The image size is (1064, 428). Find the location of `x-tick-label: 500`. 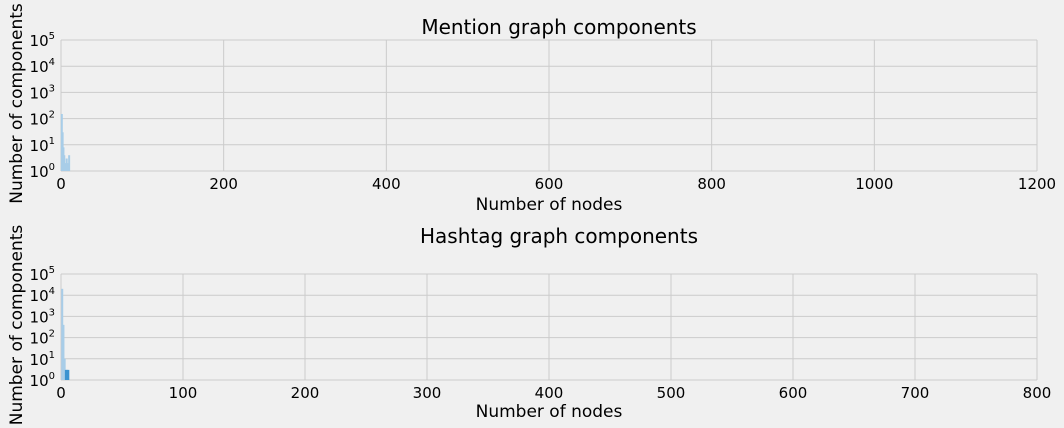

x-tick-label: 500 is located at coordinates (671, 393).